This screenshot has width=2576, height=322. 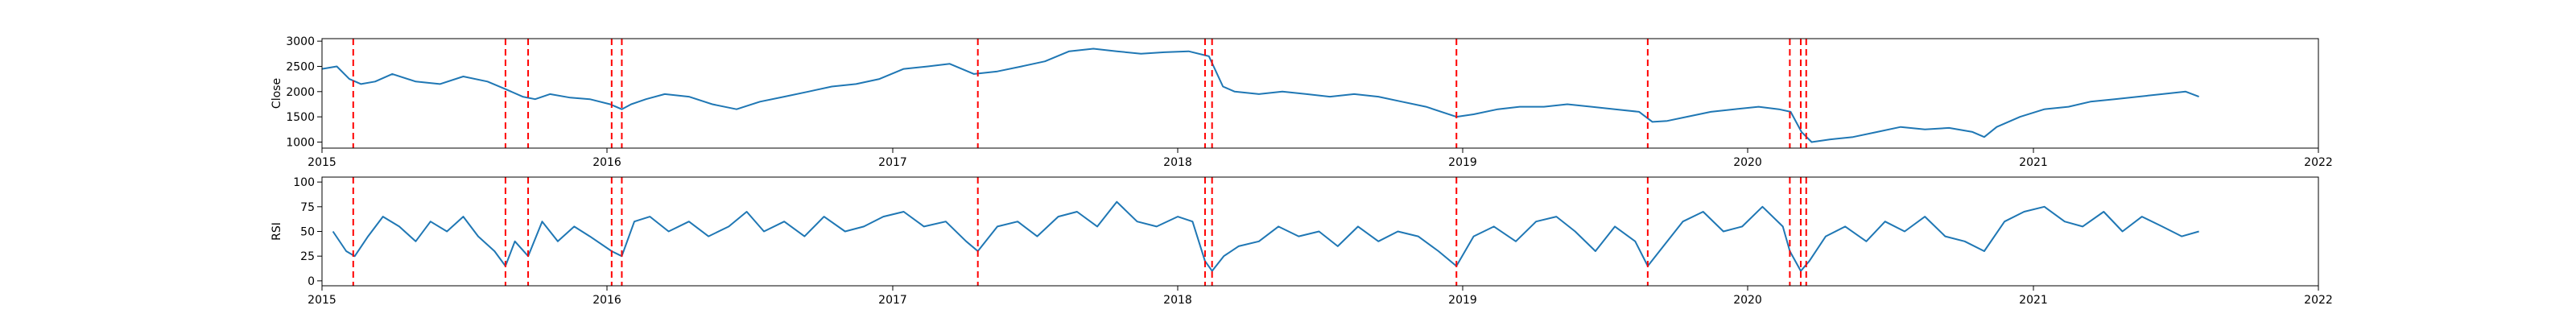 What do you see at coordinates (307, 207) in the screenshot?
I see `y-tick-label-3: 75` at bounding box center [307, 207].